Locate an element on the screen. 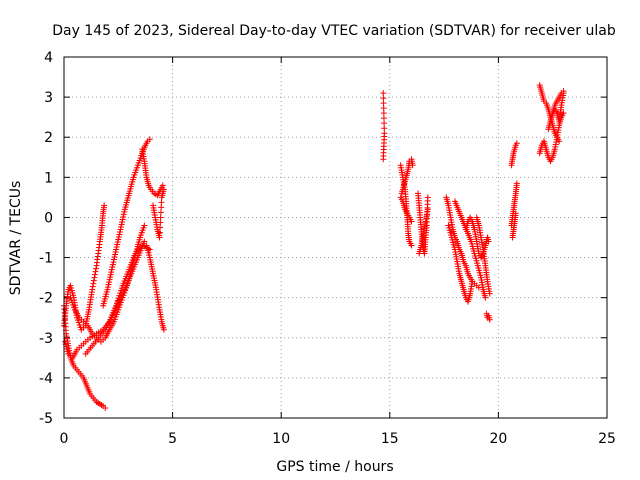  y-tick-label: 0 is located at coordinates (48, 218).